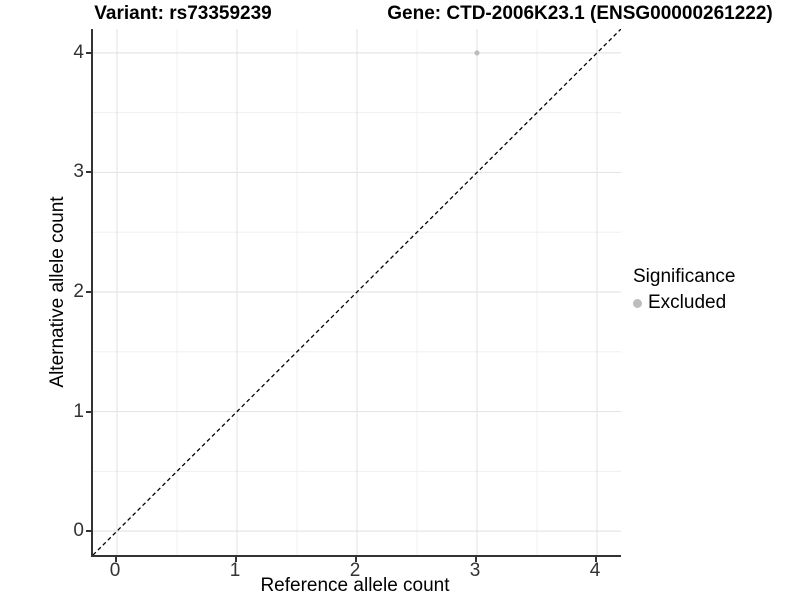  I want to click on x-tick-label: 2, so click(355, 570).